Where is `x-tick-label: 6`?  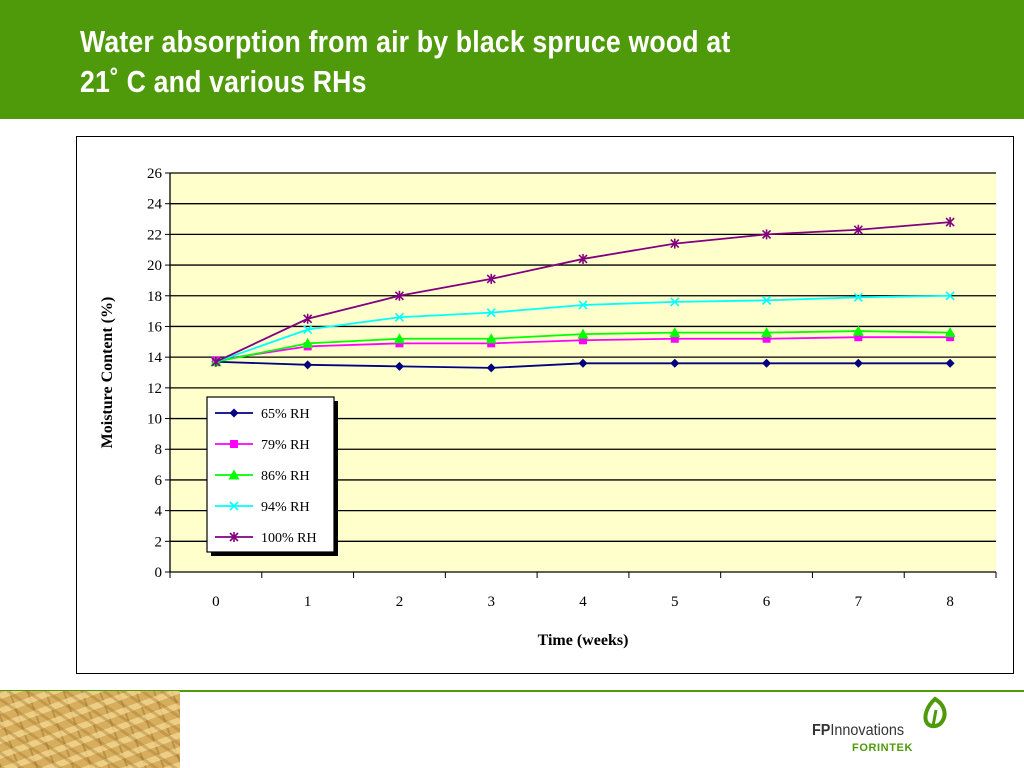
x-tick-label: 6 is located at coordinates (767, 602).